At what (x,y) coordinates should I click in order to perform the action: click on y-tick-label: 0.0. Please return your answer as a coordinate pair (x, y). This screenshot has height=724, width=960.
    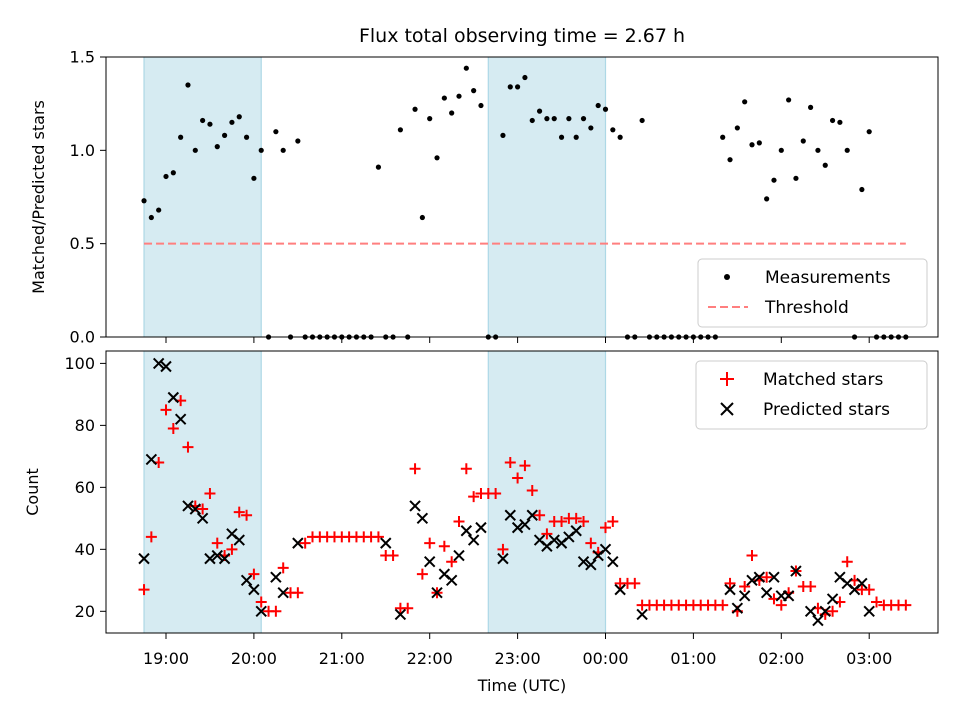
    Looking at the image, I should click on (82, 337).